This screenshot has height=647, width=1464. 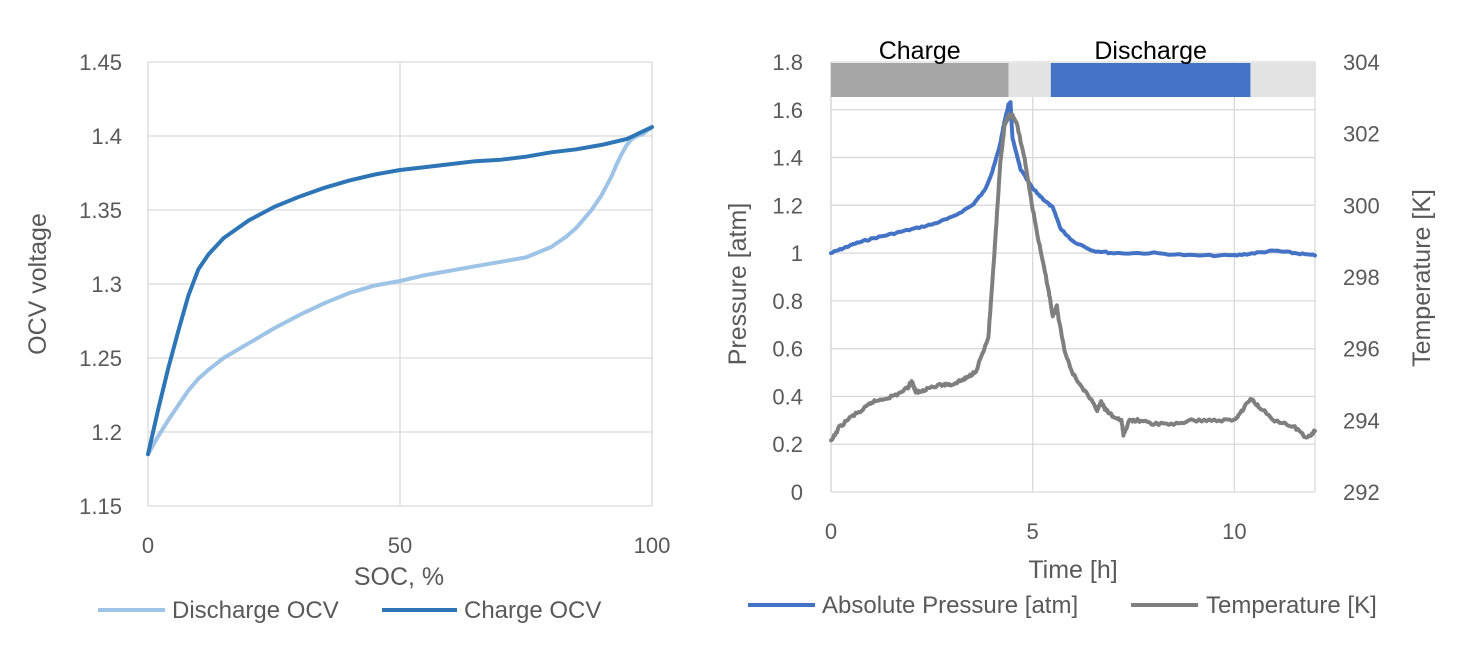 I want to click on ocv-x-tick-50: 50, so click(x=400, y=545).